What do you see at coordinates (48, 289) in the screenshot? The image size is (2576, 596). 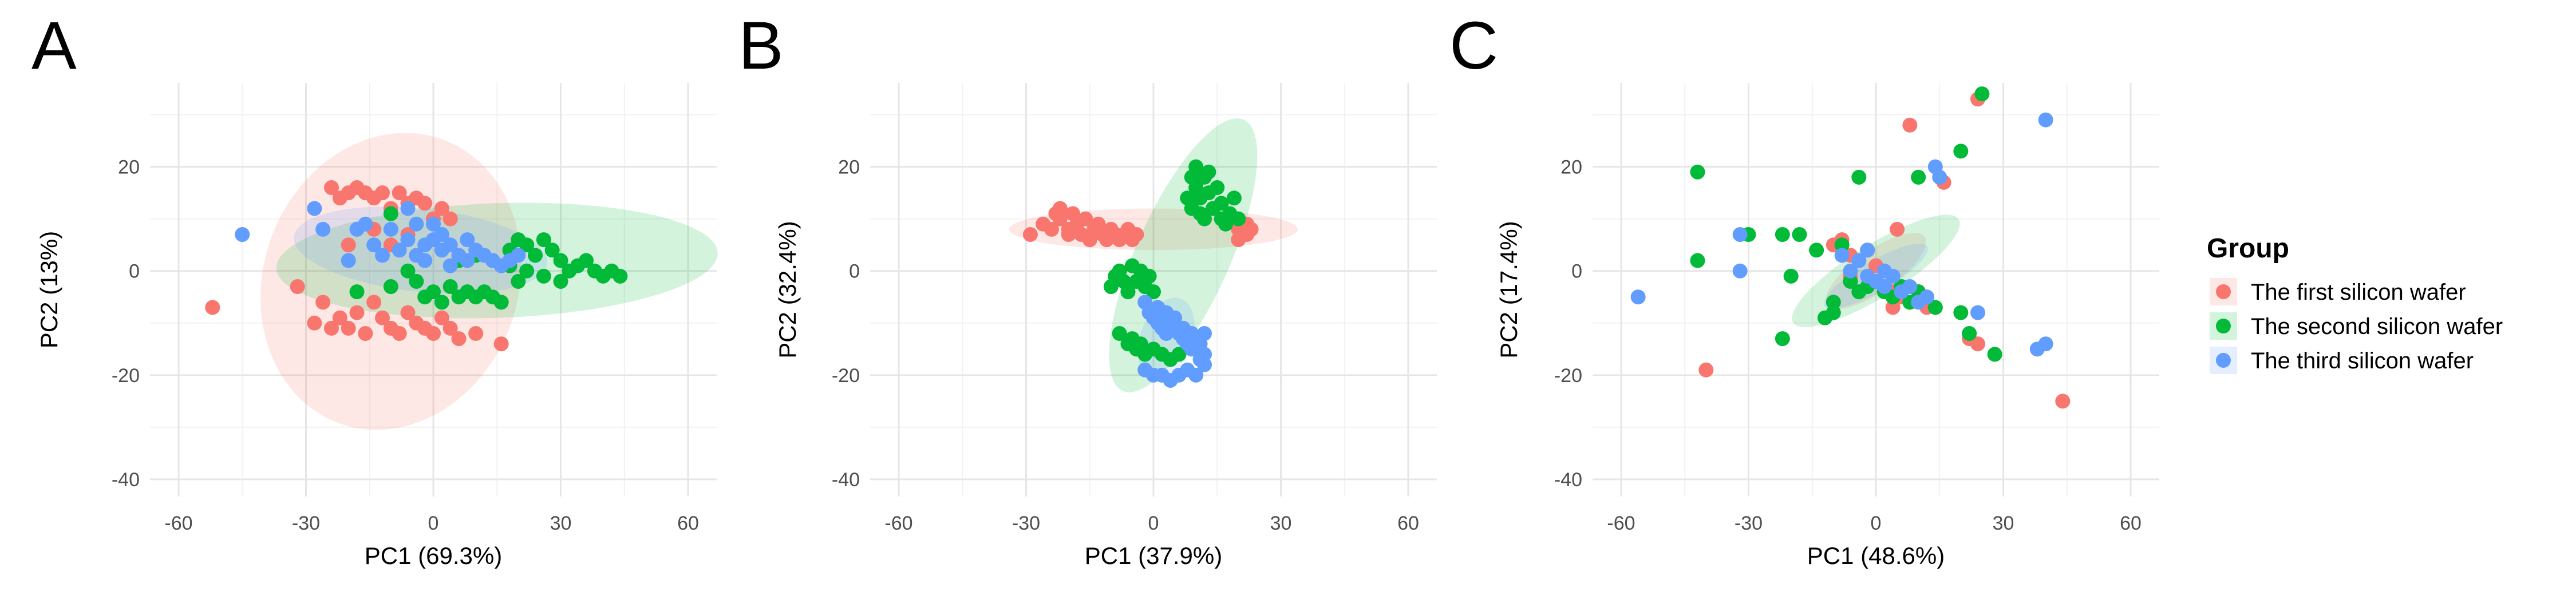 I see `y-axis-title: PC2 (13%)` at bounding box center [48, 289].